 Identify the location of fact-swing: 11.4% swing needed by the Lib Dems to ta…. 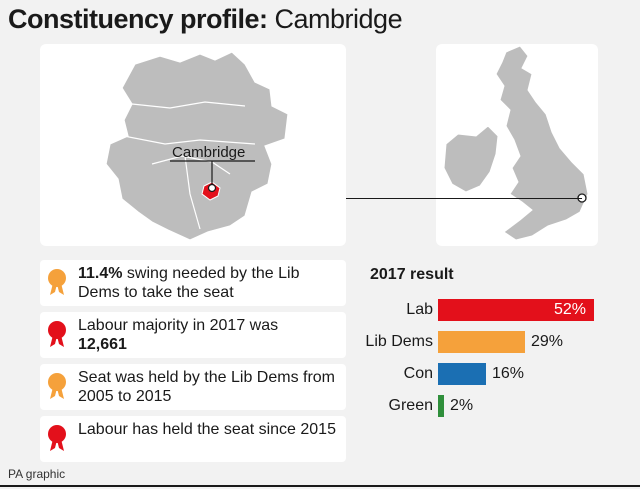
(193, 283).